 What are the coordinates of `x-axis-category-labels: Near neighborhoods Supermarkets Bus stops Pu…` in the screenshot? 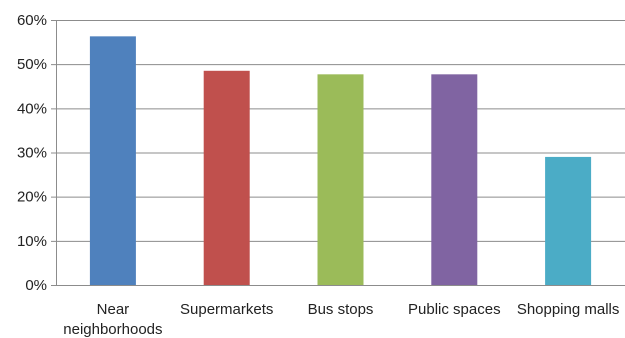 It's located at (341, 319).